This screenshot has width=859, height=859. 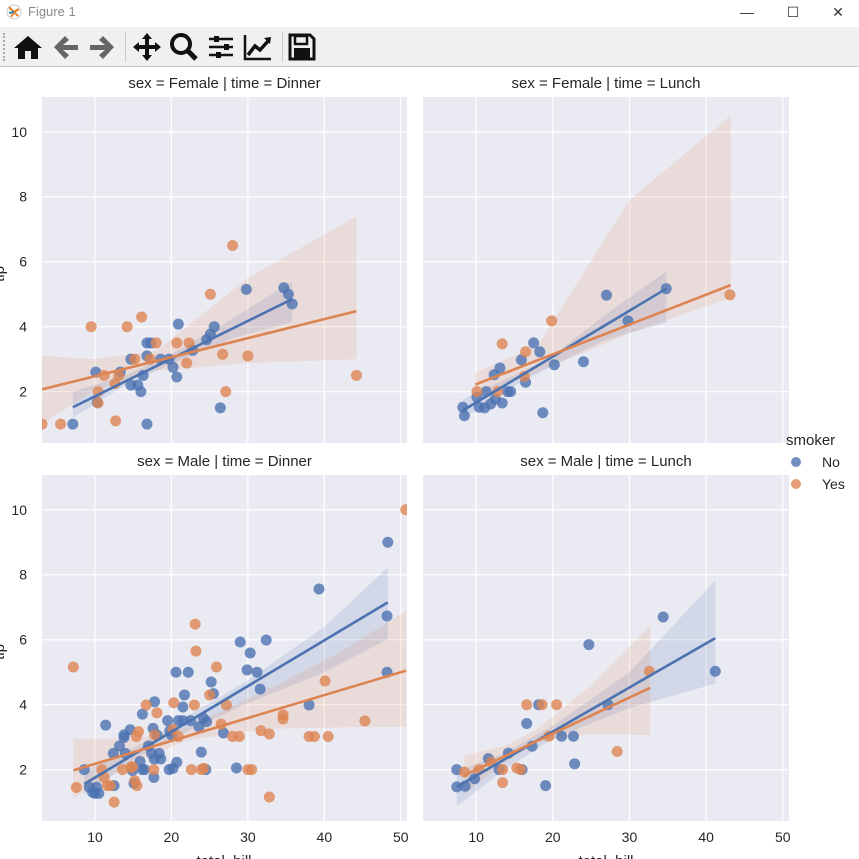 What do you see at coordinates (23, 705) in the screenshot?
I see `y-tick-label: 4` at bounding box center [23, 705].